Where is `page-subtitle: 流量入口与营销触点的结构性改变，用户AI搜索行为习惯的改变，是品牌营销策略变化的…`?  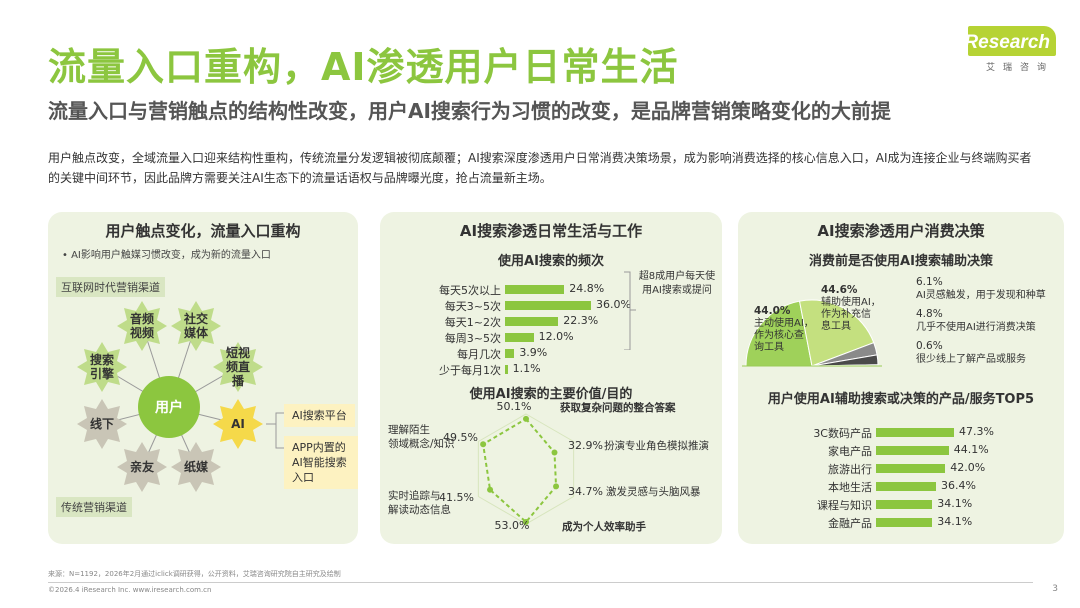 page-subtitle: 流量入口与营销触点的结构性改变，用户AI搜索行为习惯的改变，是品牌营销策略变化的… is located at coordinates (469, 111).